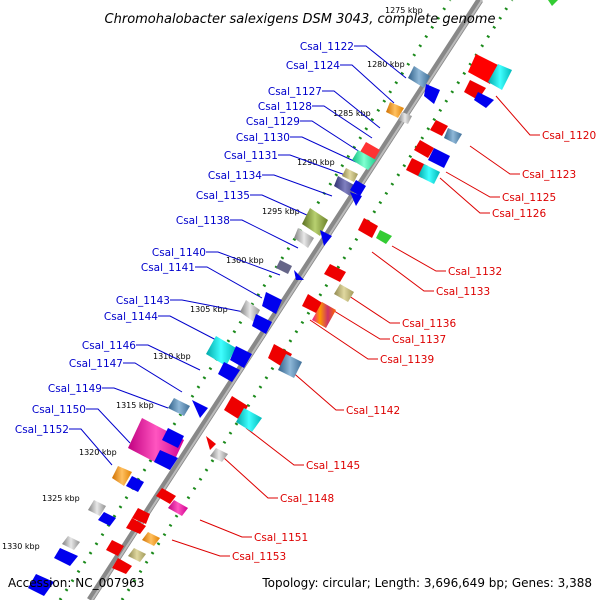 The image size is (600, 600). I want to click on accession-text: Accession: NC_007963, so click(76, 583).